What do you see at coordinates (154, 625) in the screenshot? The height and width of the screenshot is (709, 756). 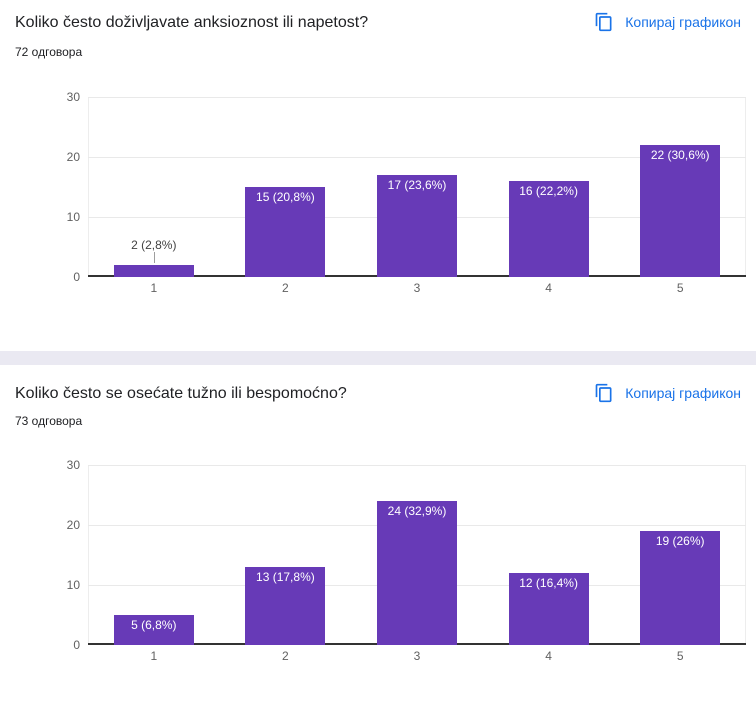 I see `bar-value-label: 5 (6,8%)` at bounding box center [154, 625].